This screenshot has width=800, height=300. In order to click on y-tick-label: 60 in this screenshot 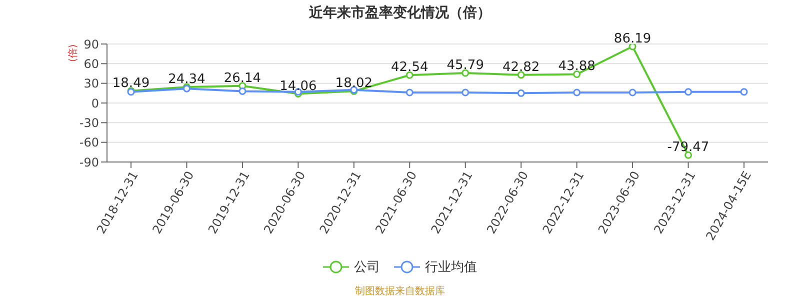, I will do `click(91, 63)`.